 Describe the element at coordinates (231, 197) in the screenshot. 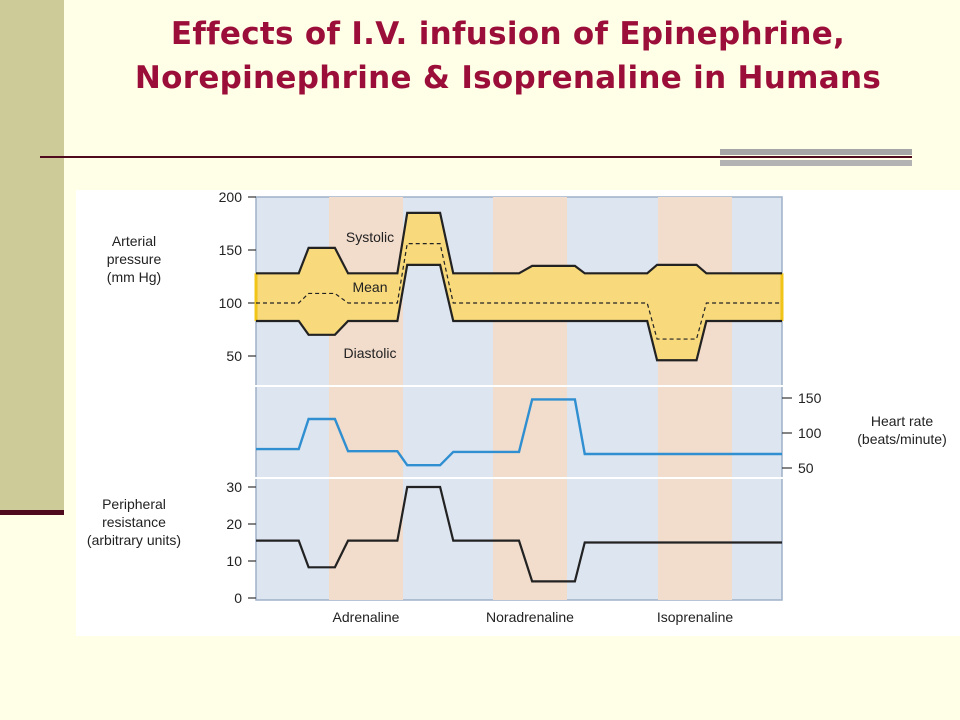

I see `y-tick-label-arterial_pressure-200: 200` at that location.